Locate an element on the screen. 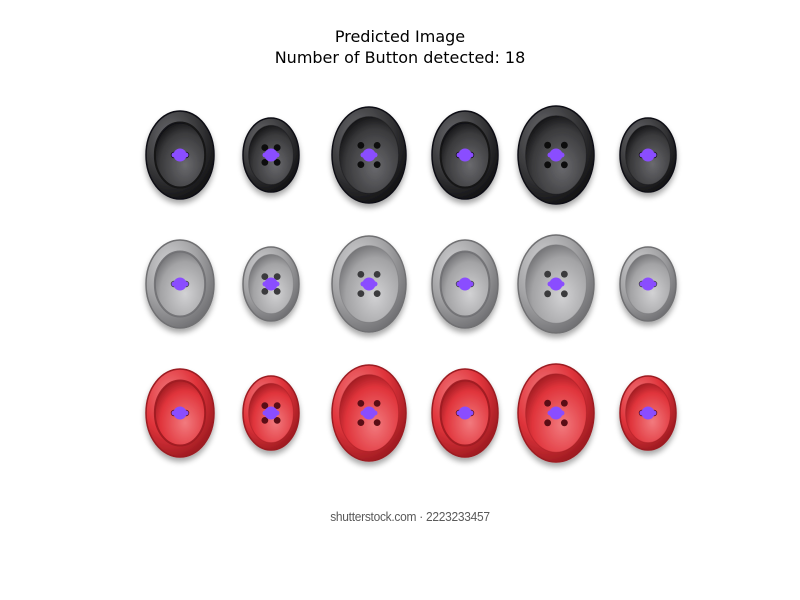  figure-title: Predicted Image is located at coordinates (400, 36).